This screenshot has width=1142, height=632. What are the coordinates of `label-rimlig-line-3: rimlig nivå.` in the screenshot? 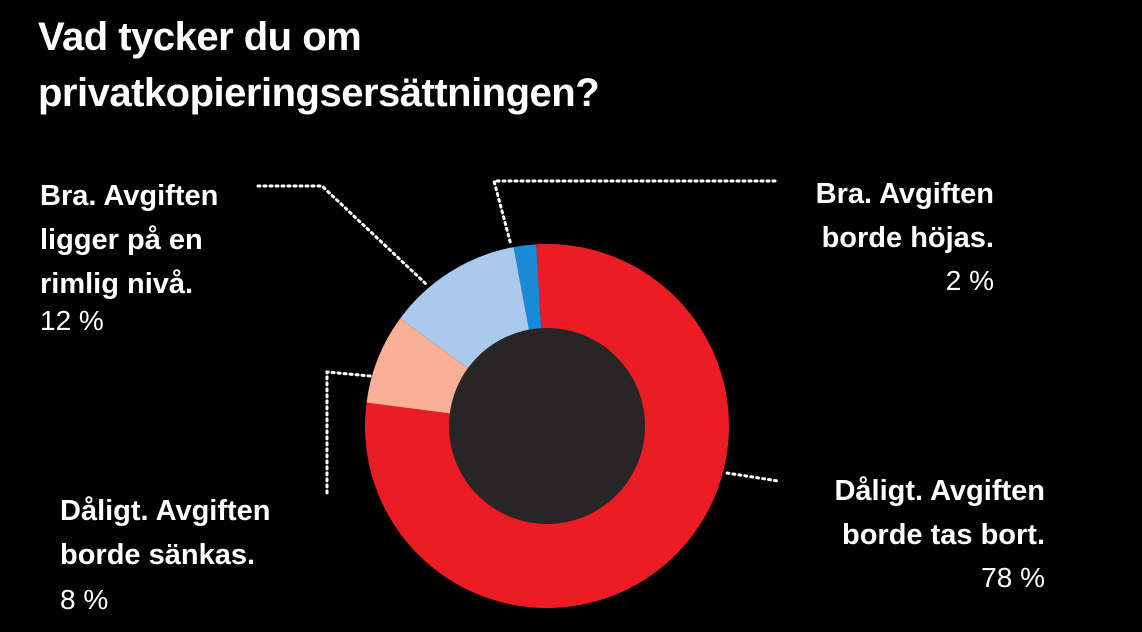 It's located at (116, 284).